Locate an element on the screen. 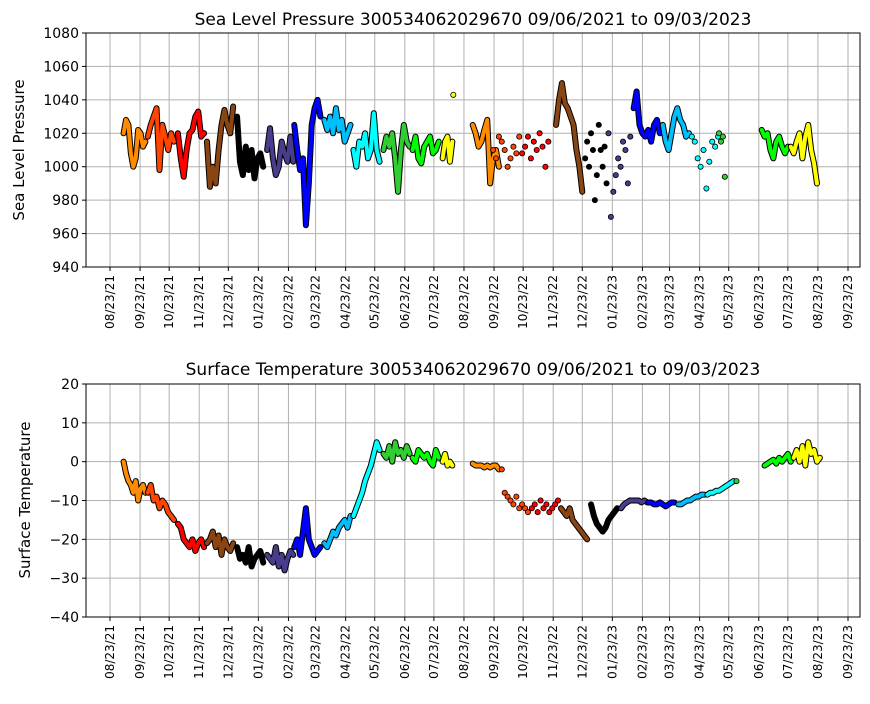 The height and width of the screenshot is (704, 870). temperature-y-tick-label: −30 is located at coordinates (64, 579).